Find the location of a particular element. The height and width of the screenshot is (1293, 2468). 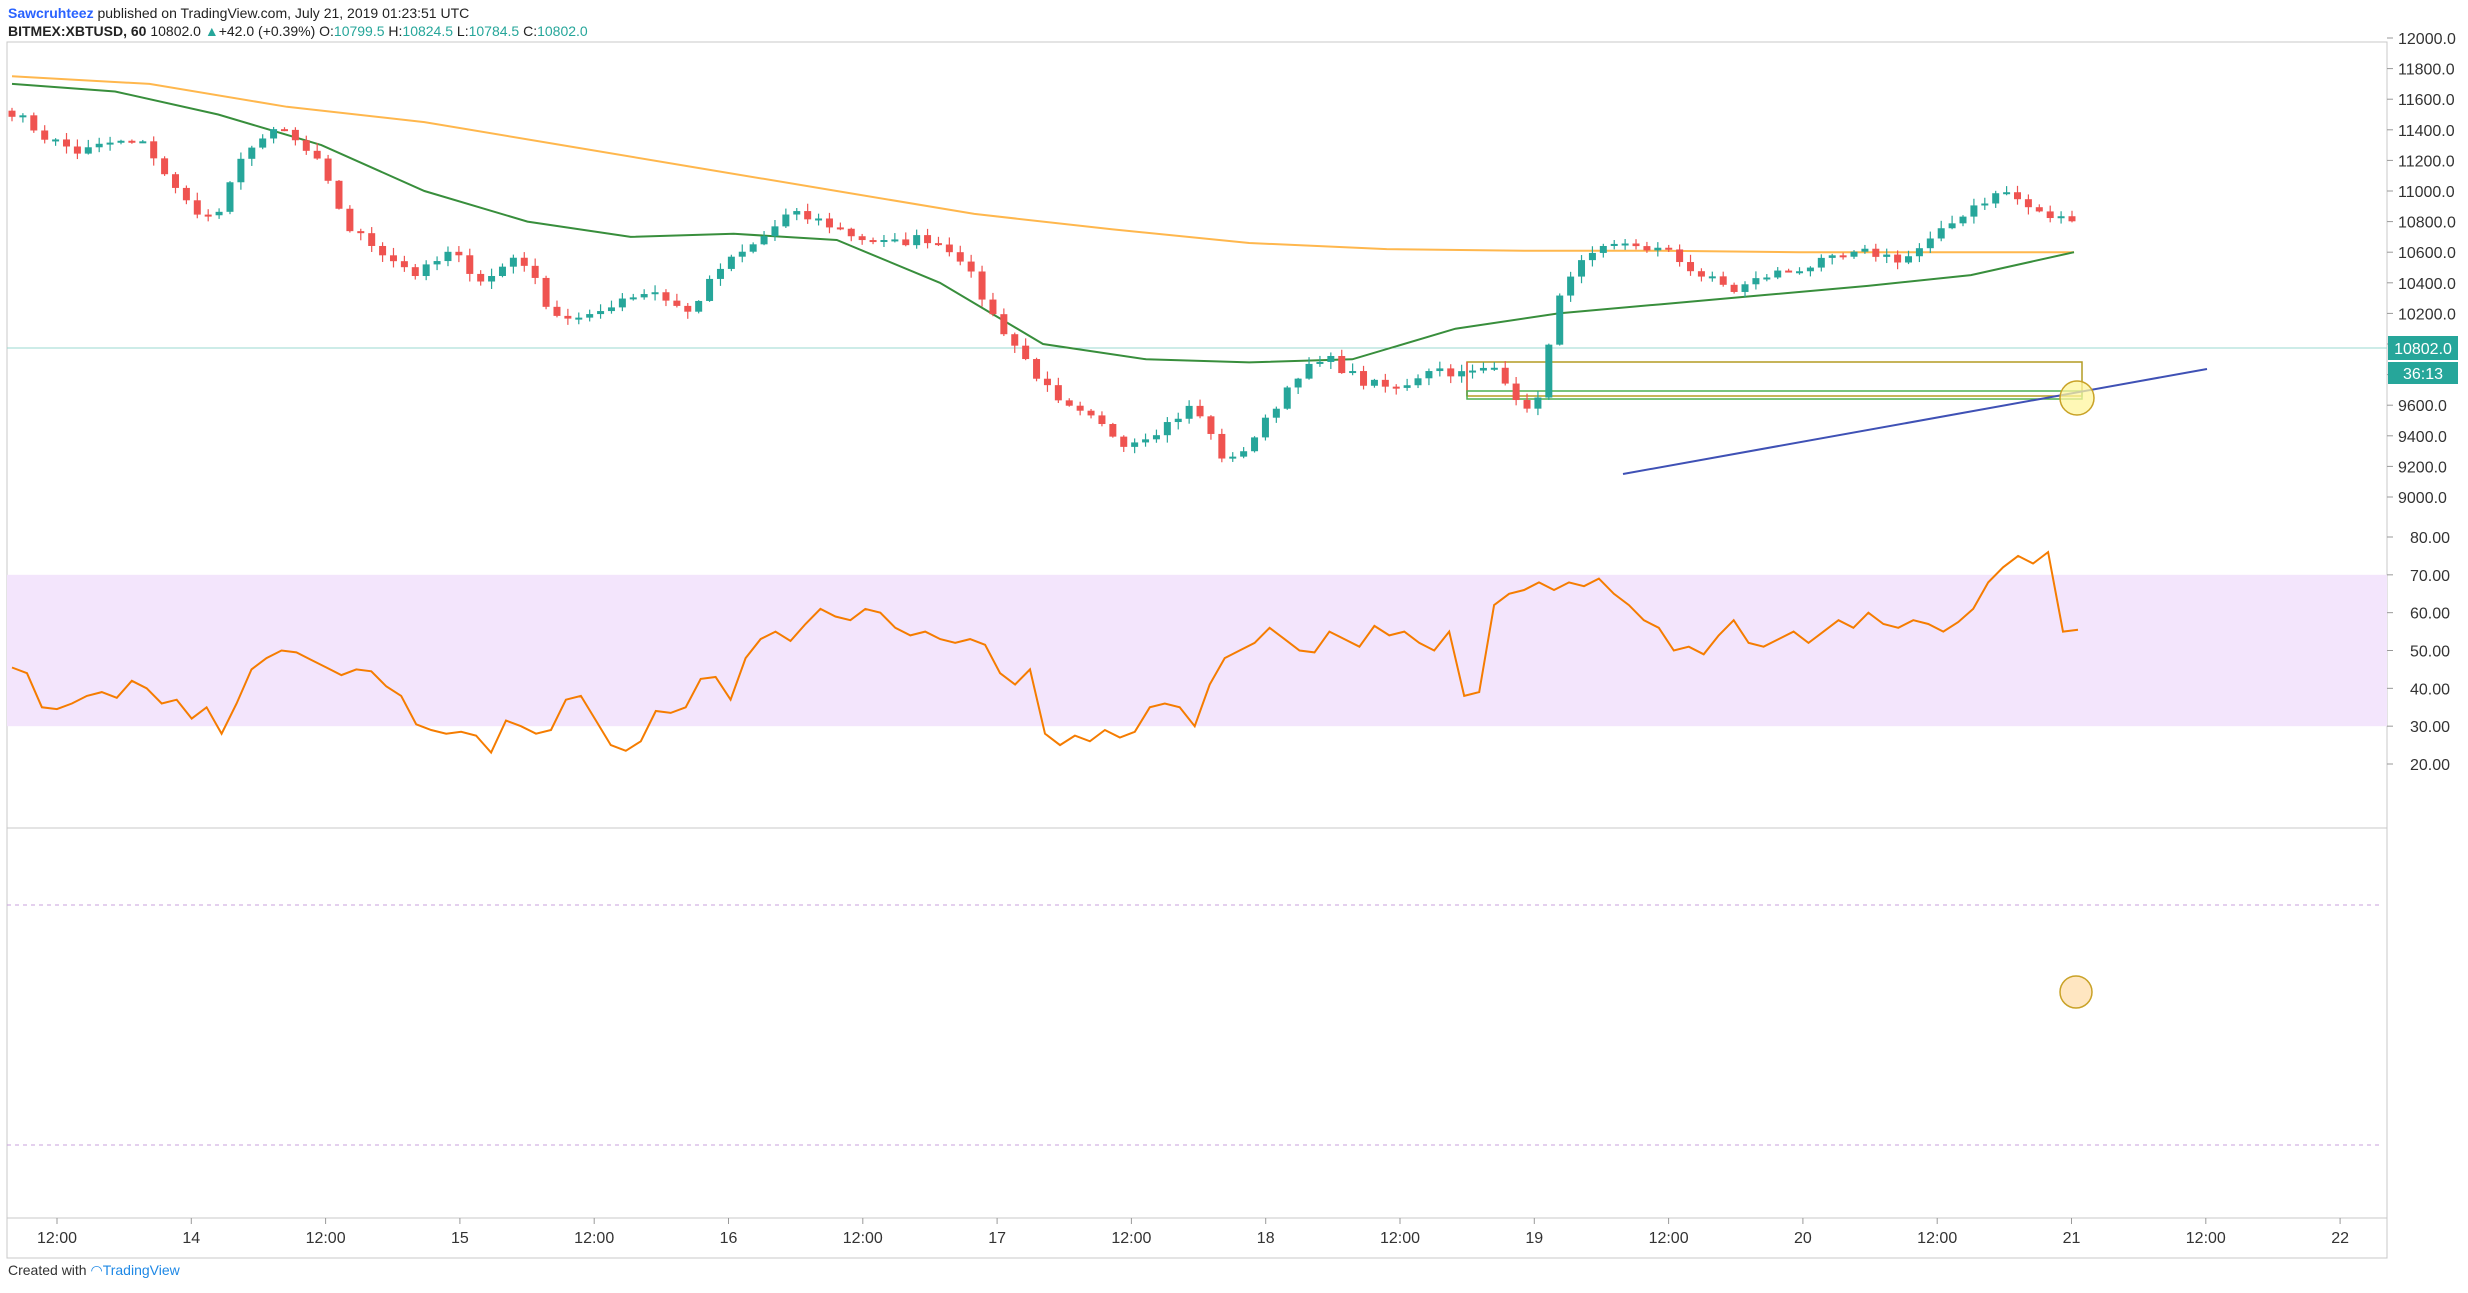

created-with-text: Created with is located at coordinates (47, 1270).